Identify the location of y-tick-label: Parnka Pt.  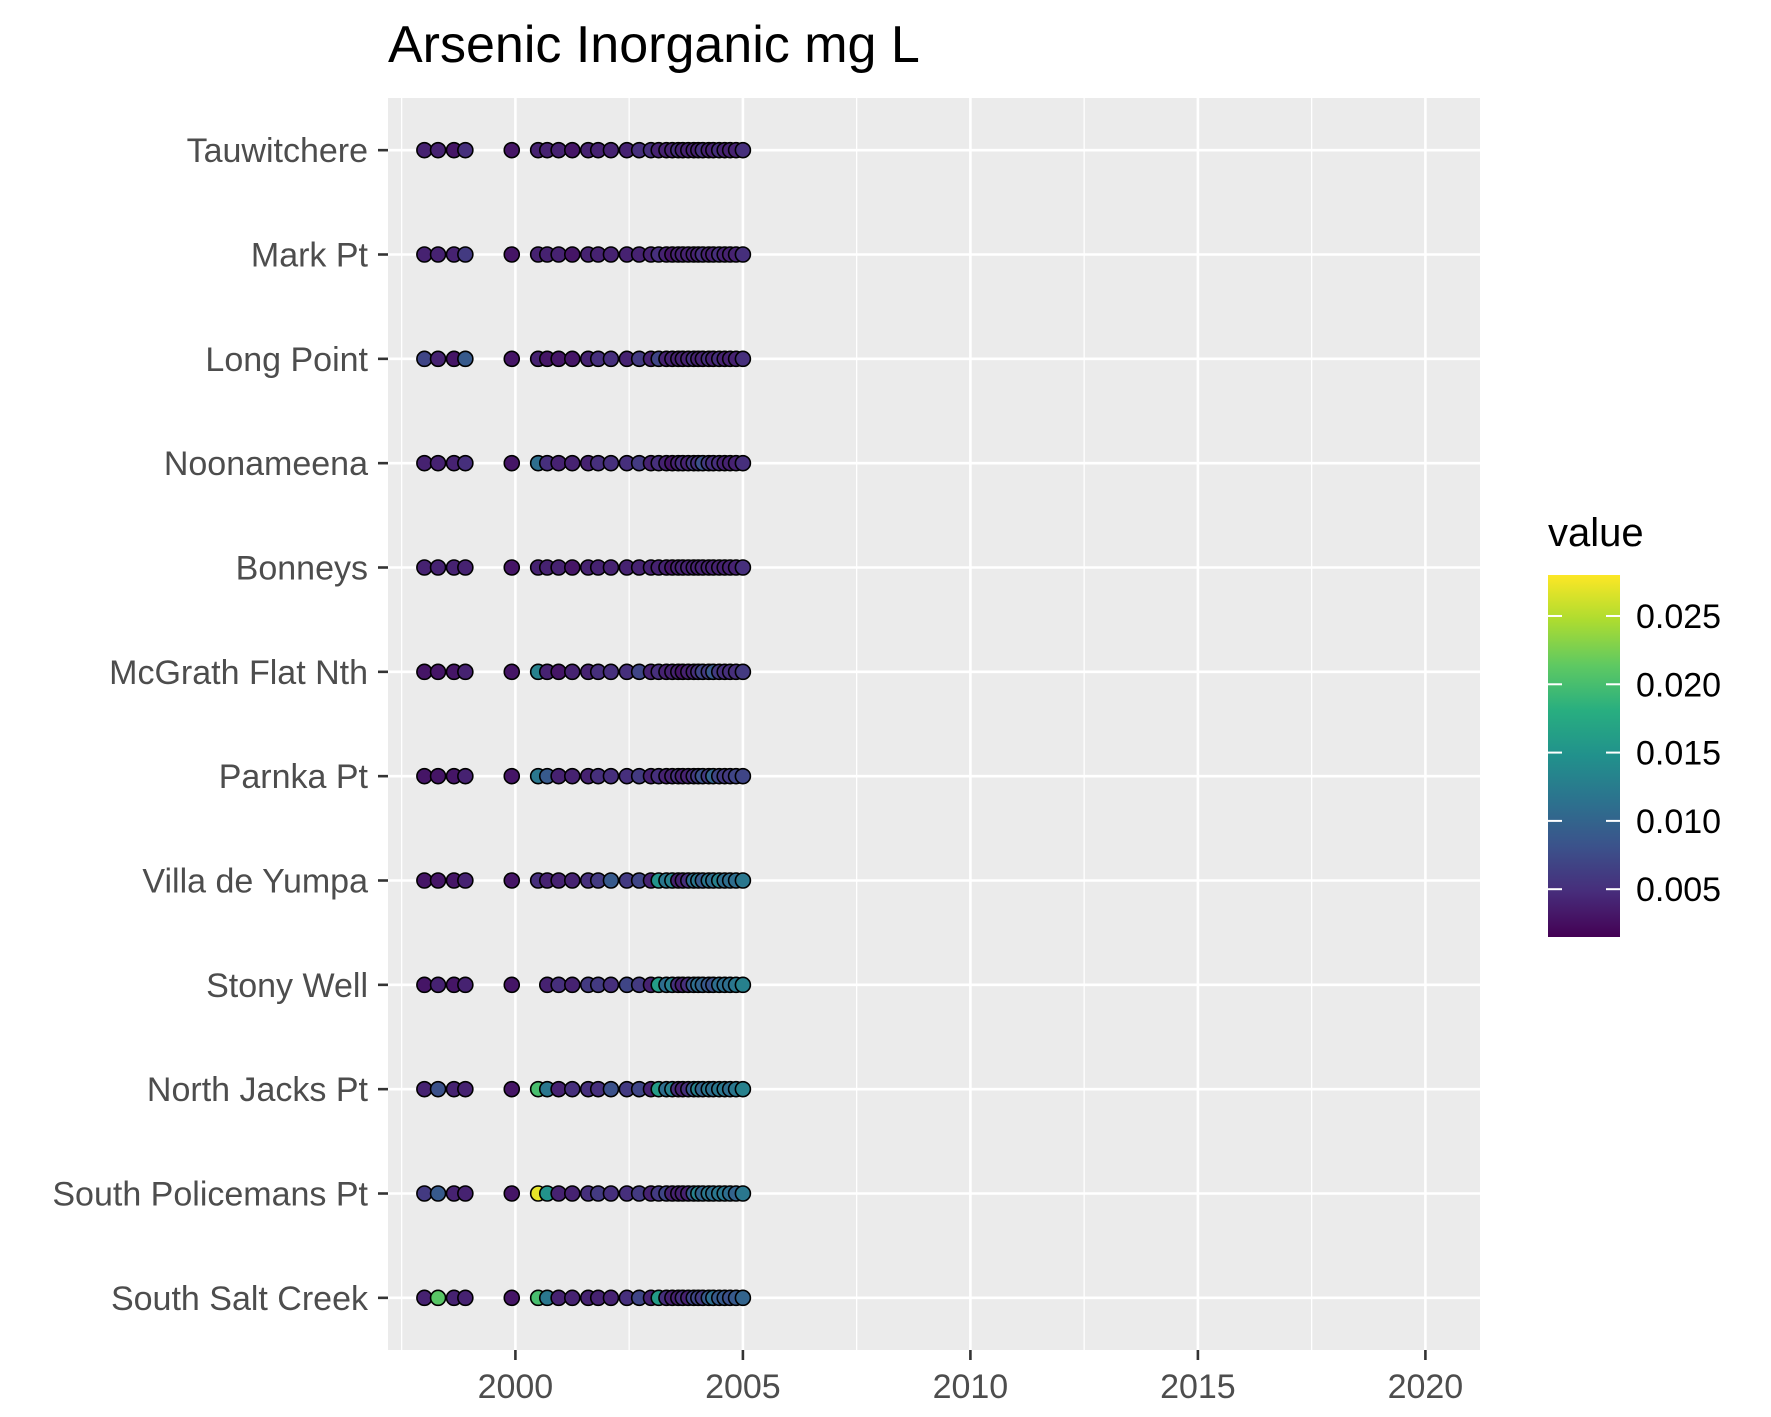
(294, 777).